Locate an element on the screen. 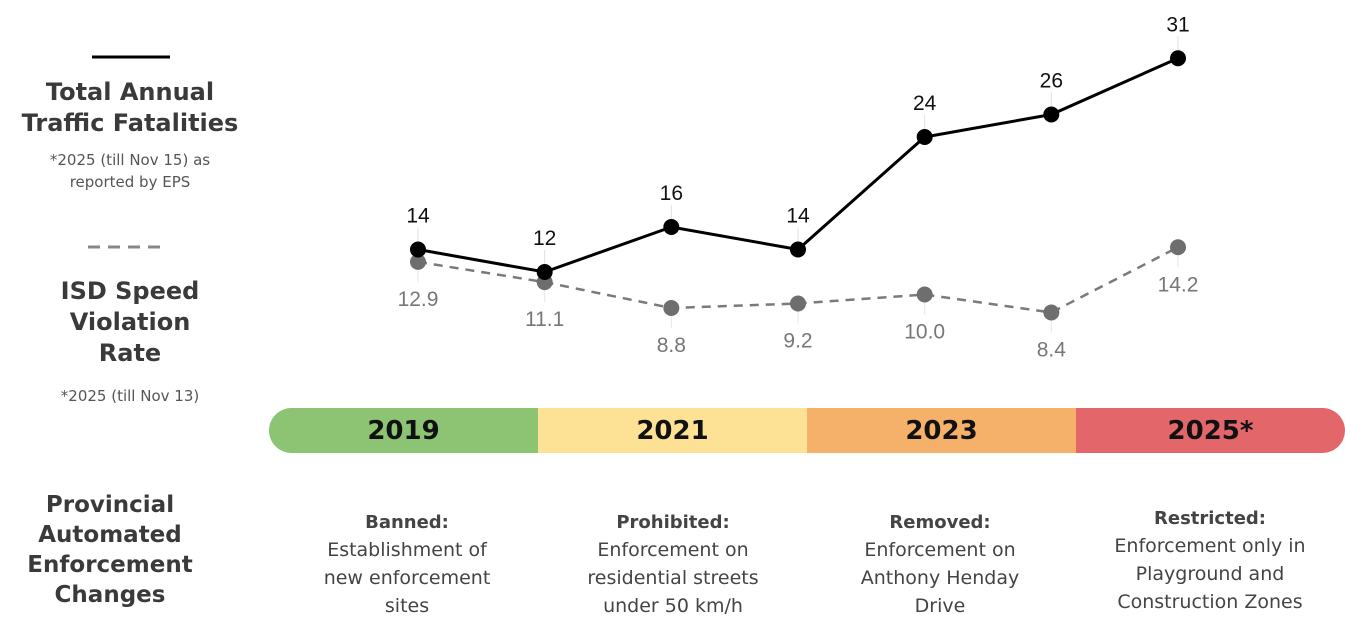  isd-value-label: 8.8 is located at coordinates (671, 345).